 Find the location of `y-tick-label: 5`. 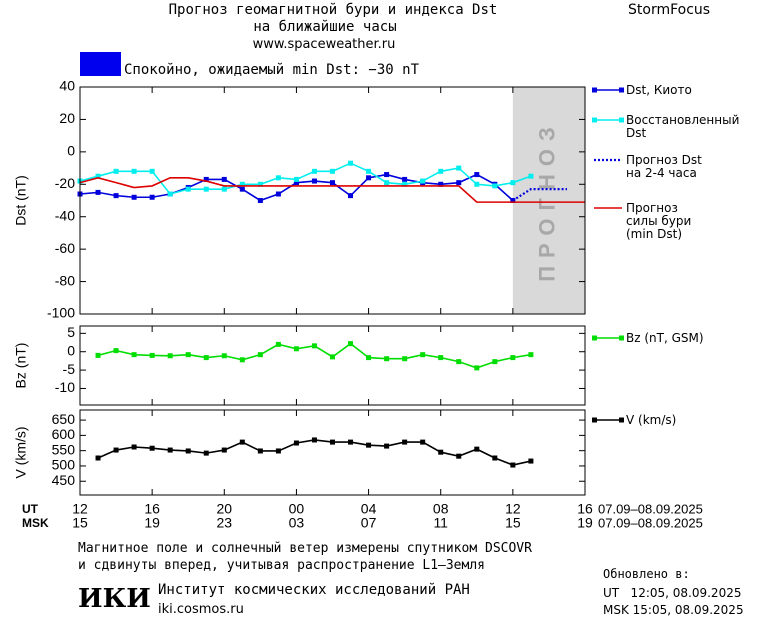

y-tick-label: 5 is located at coordinates (71, 332).